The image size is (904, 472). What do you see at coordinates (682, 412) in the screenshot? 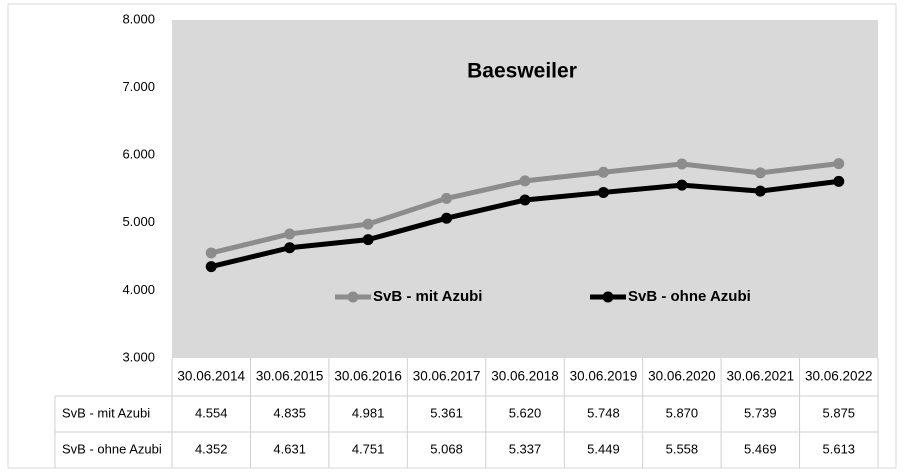
I see `table-cell: 5.870` at bounding box center [682, 412].